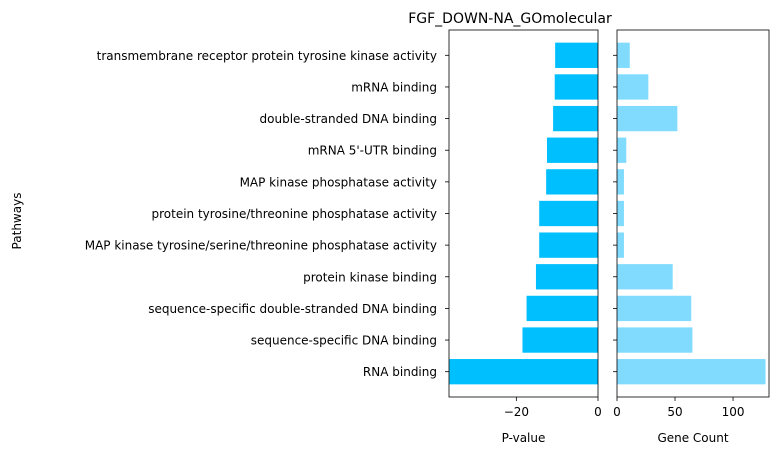 The height and width of the screenshot is (455, 782). I want to click on chart-title: FGF_DOWN-NA_GOmolecular, so click(510, 19).